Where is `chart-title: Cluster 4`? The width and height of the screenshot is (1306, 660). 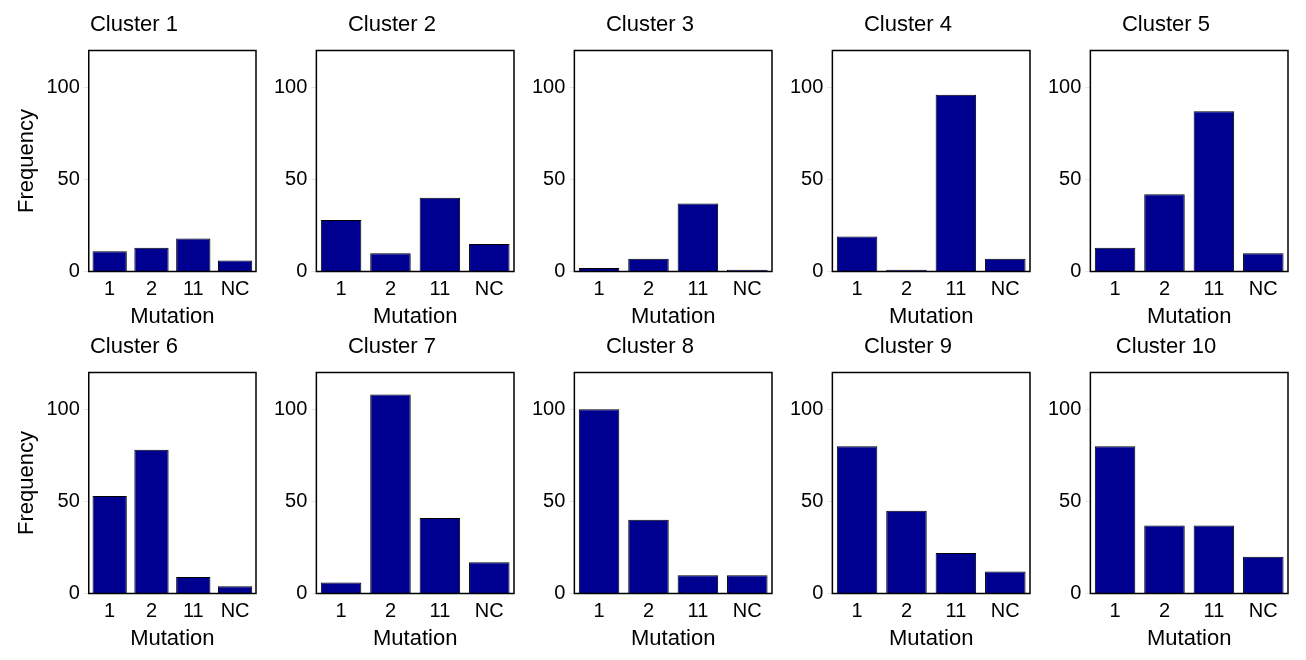
chart-title: Cluster 4 is located at coordinates (908, 24).